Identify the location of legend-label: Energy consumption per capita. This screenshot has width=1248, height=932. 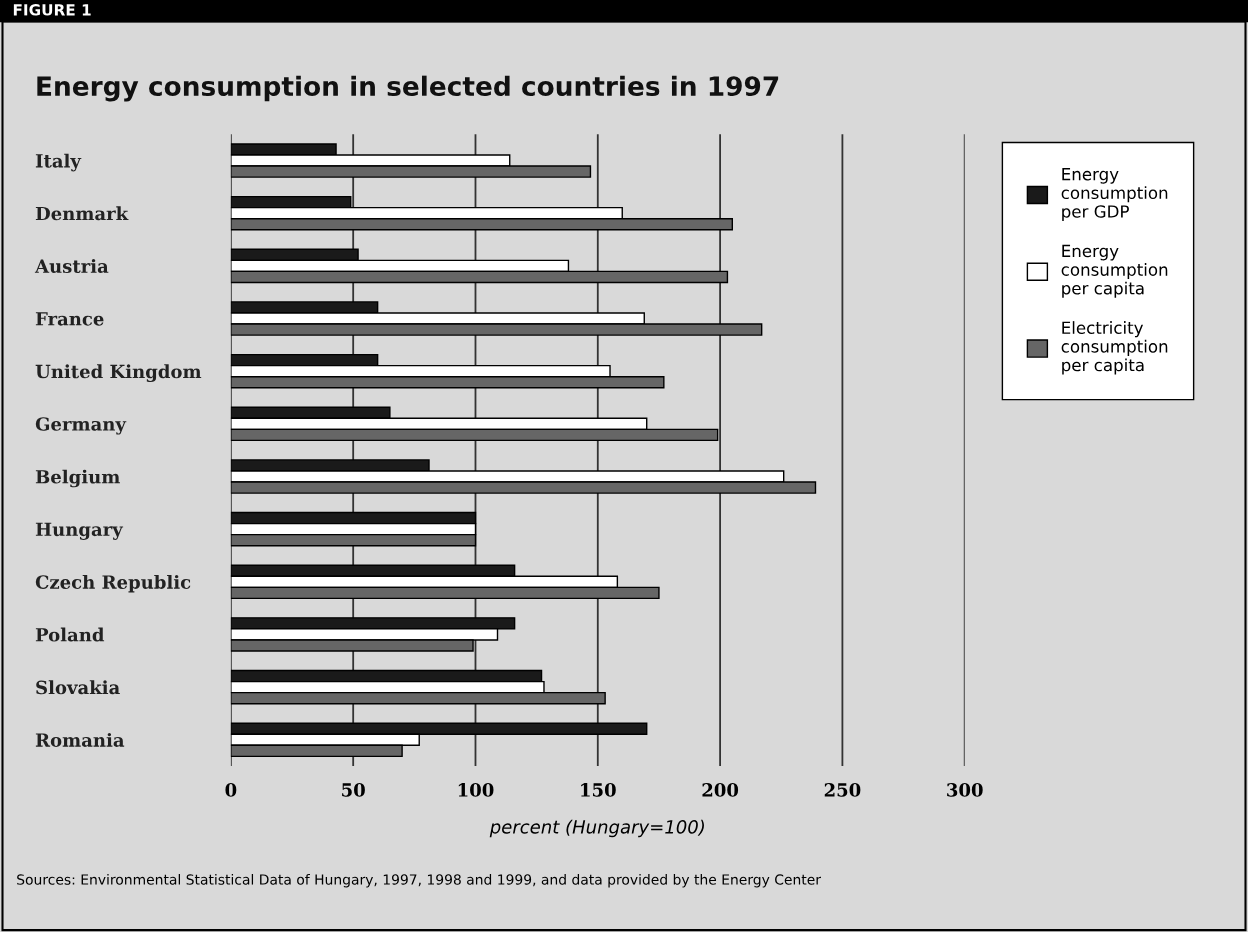
(1114, 271).